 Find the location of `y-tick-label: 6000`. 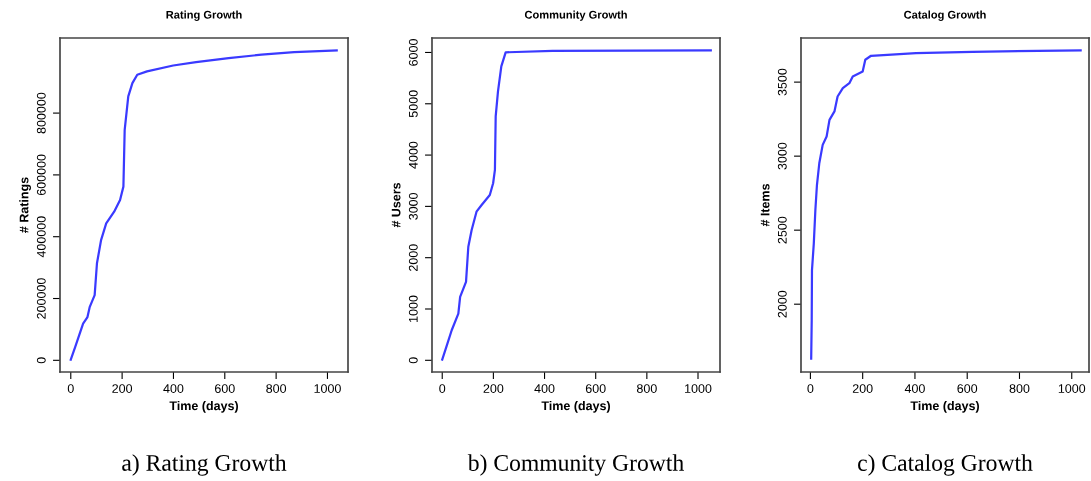

y-tick-label: 6000 is located at coordinates (413, 52).